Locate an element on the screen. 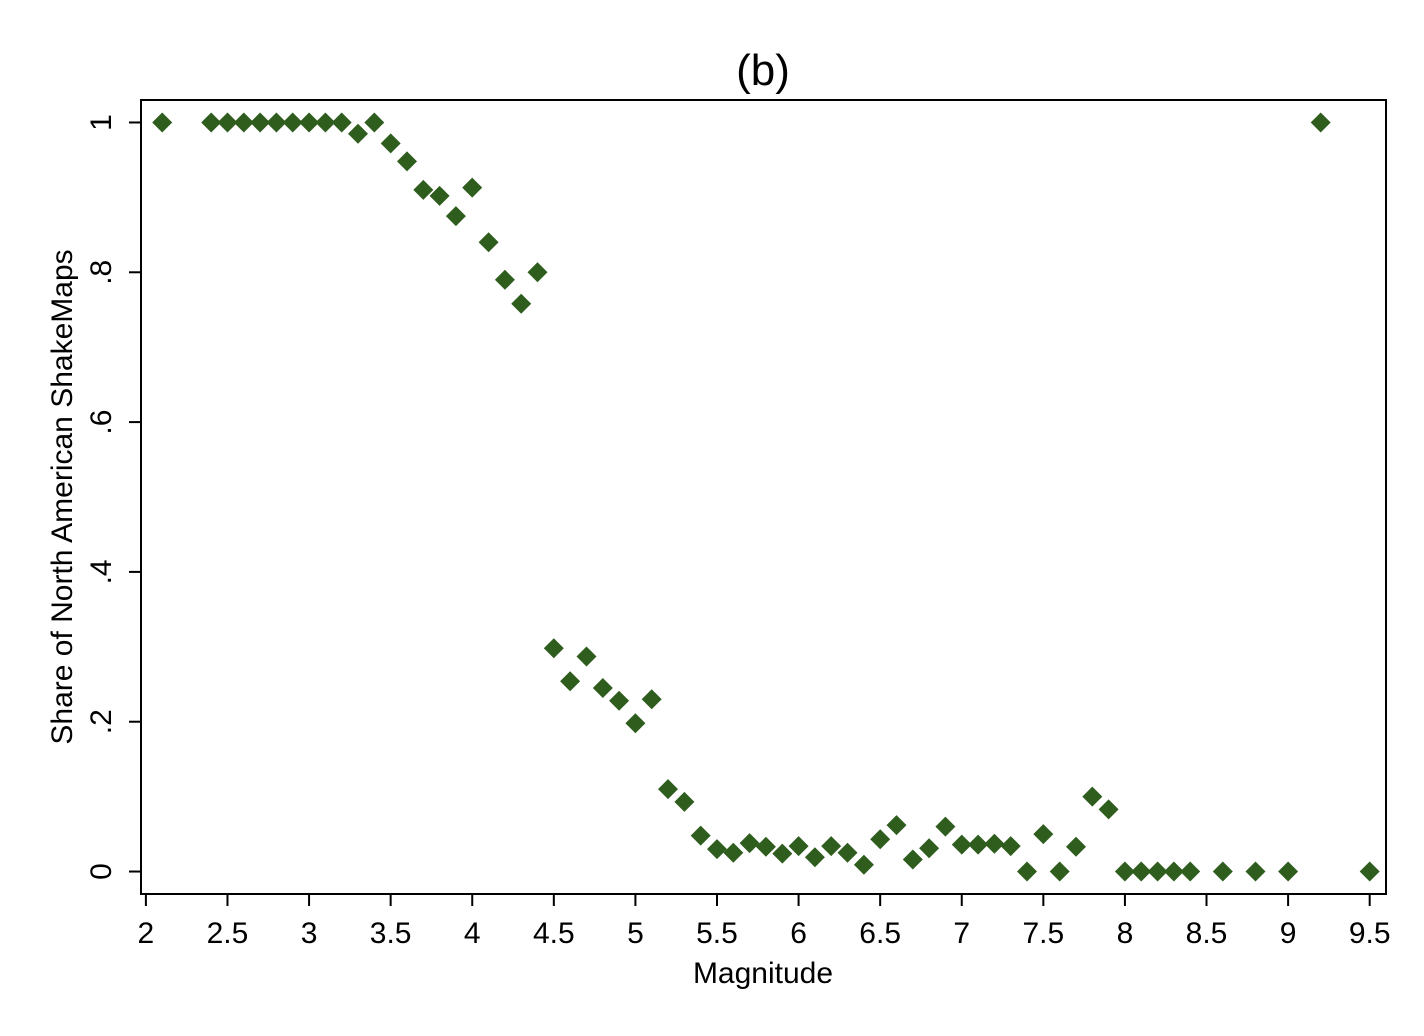 The image size is (1424, 1036). y-axis: 0 .2 .4 .6 .8 1 is located at coordinates (113, 497).